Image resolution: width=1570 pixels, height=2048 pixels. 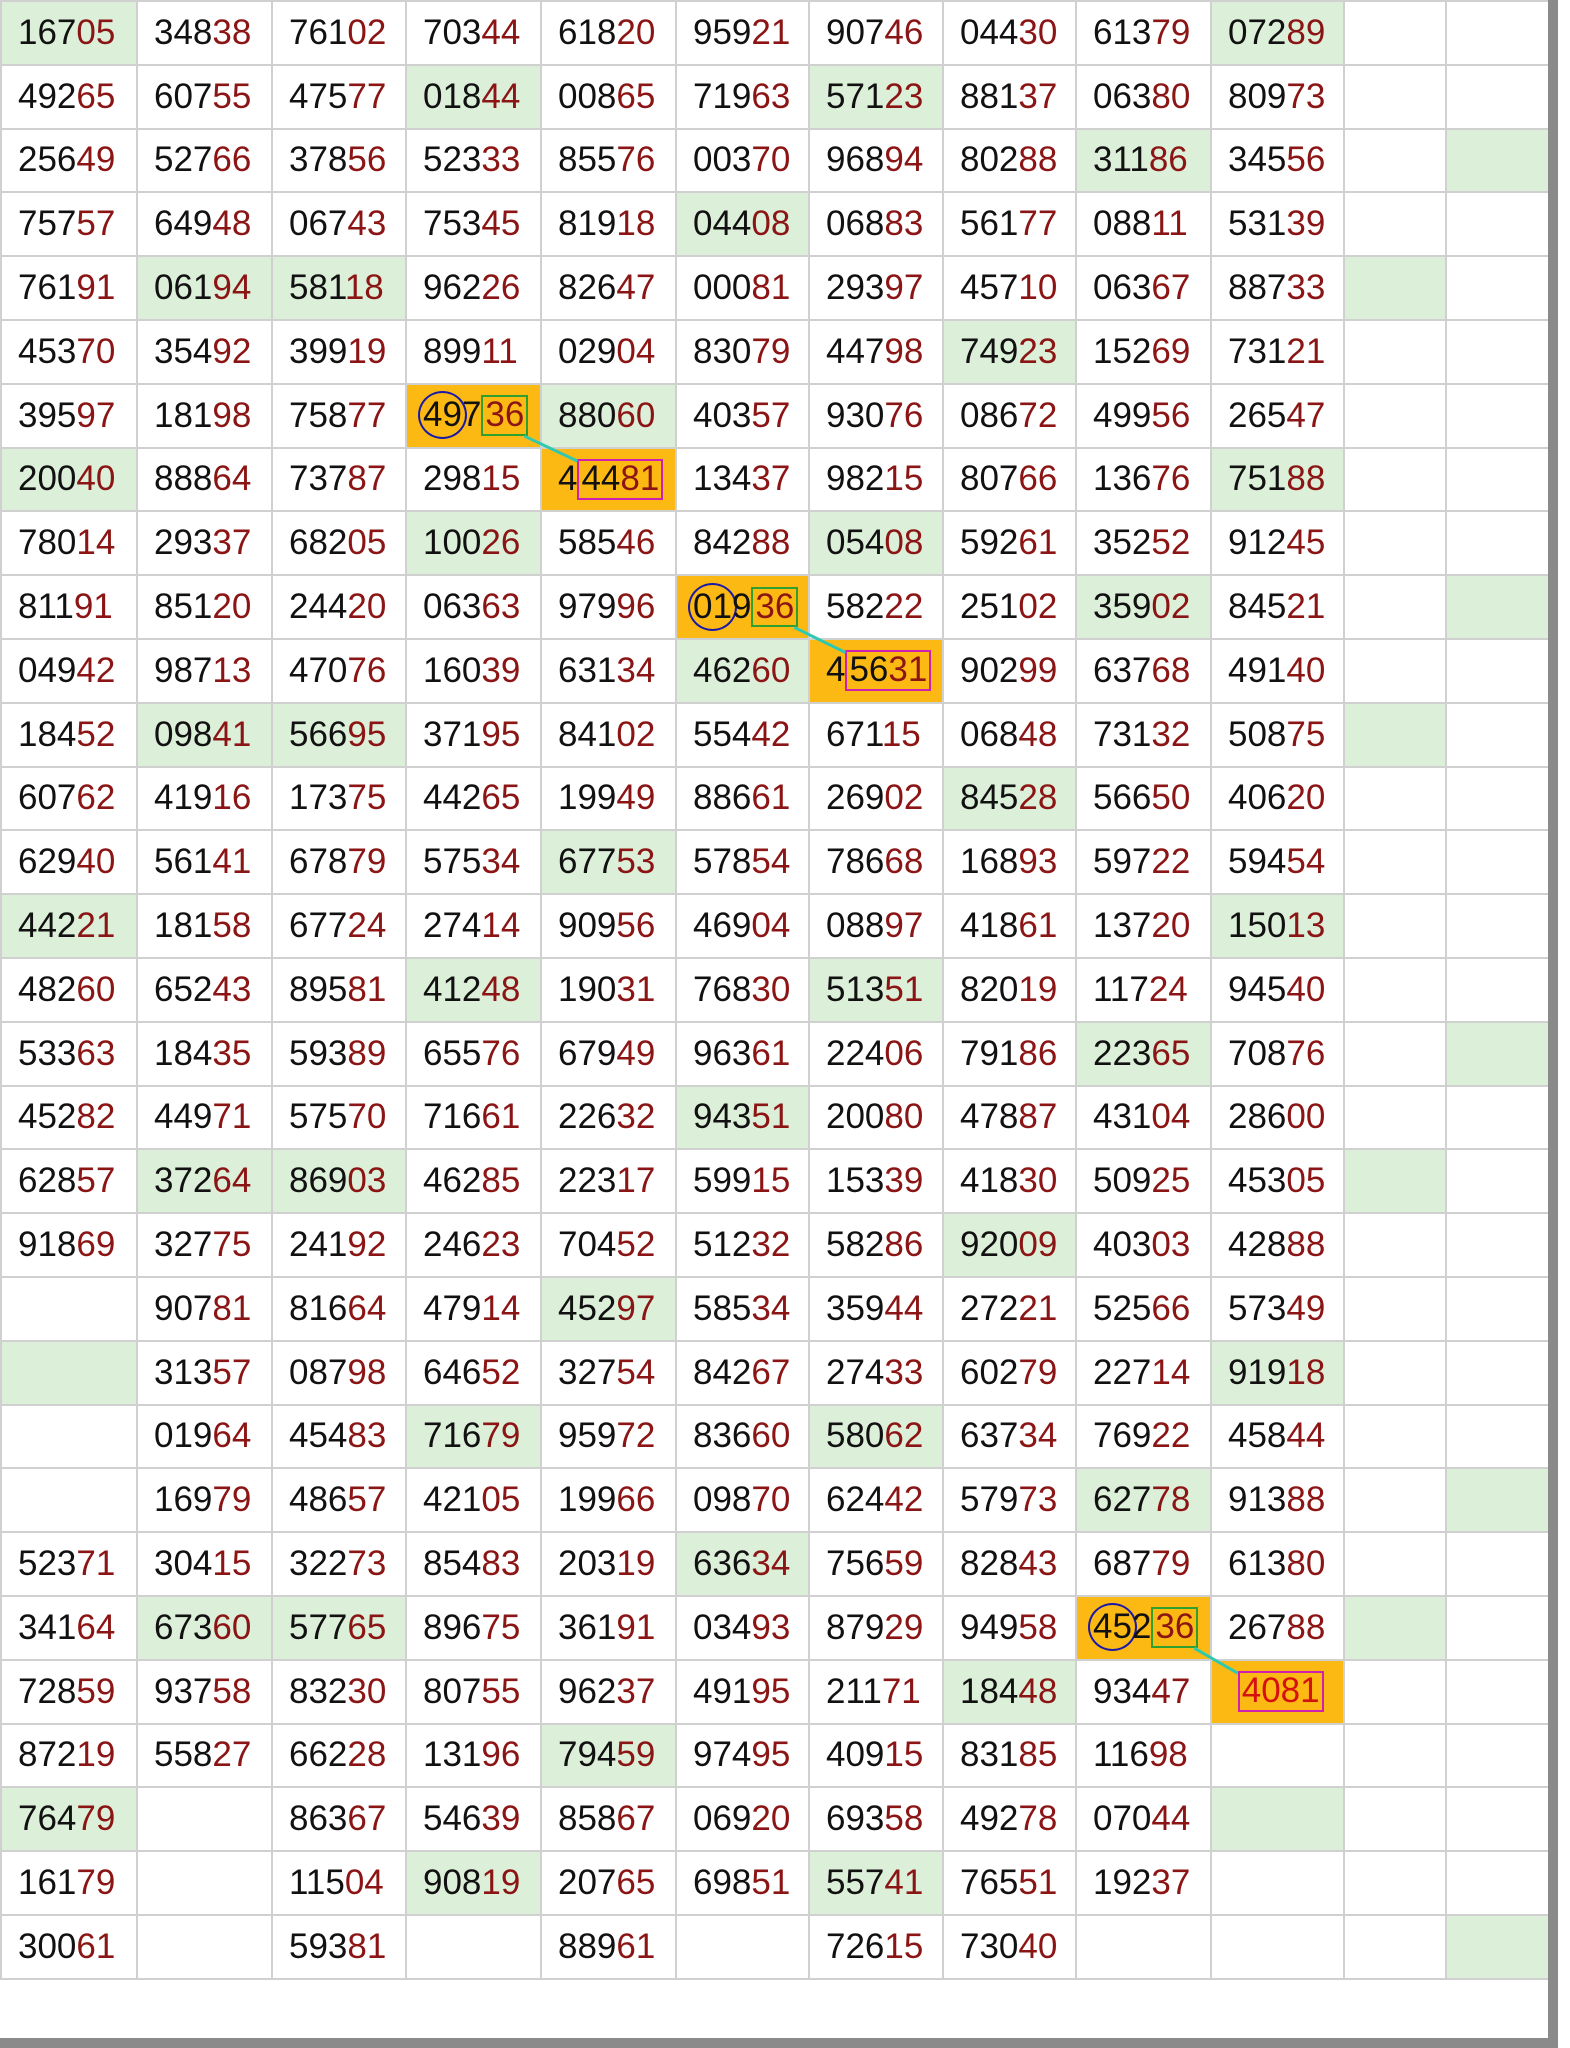 I want to click on grid-cell: 45710, so click(x=1009, y=288).